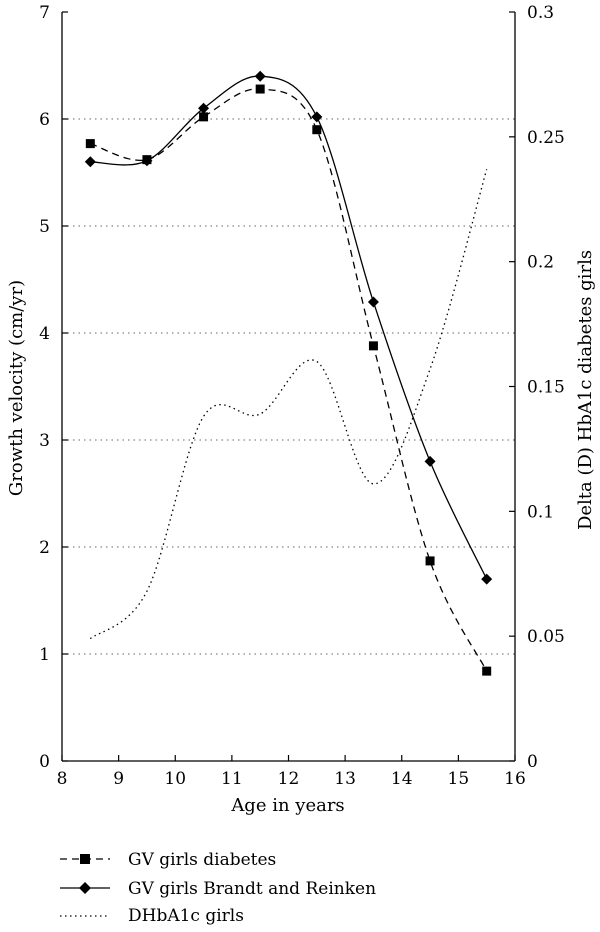  What do you see at coordinates (44, 548) in the screenshot?
I see `y-left-tick-label: 2` at bounding box center [44, 548].